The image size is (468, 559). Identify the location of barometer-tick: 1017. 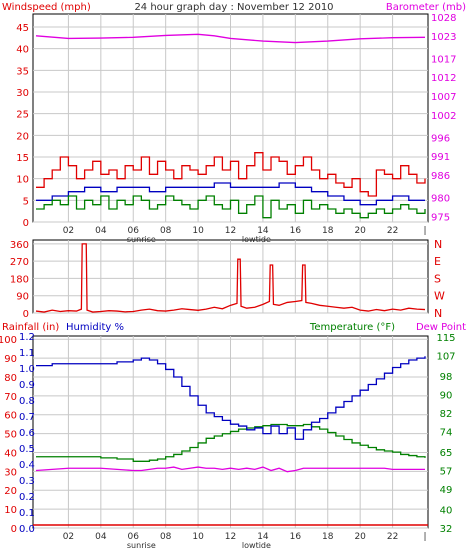
(443, 59).